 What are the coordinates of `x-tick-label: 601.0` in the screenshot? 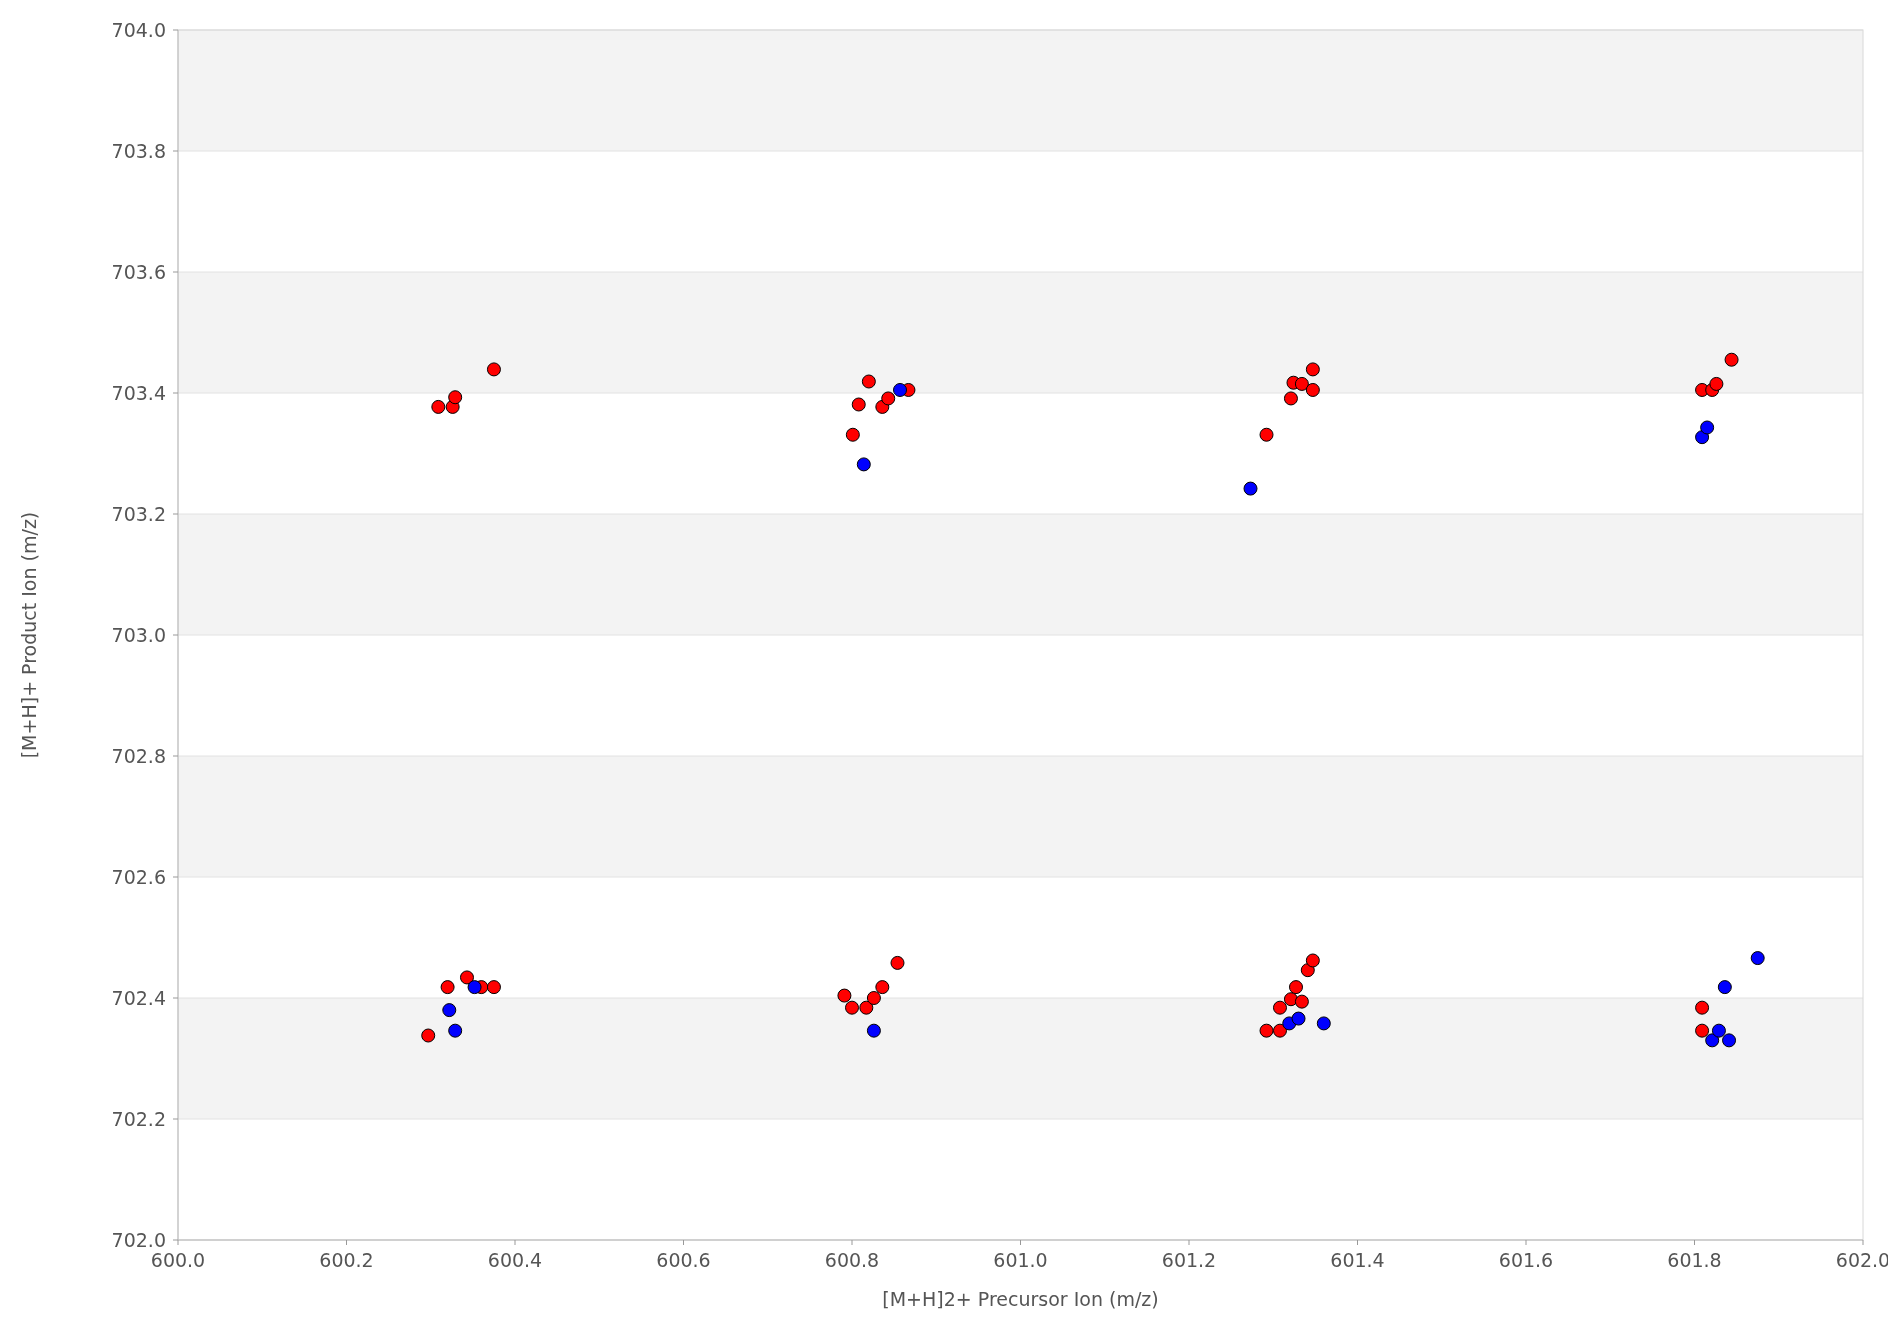 It's located at (1020, 1260).